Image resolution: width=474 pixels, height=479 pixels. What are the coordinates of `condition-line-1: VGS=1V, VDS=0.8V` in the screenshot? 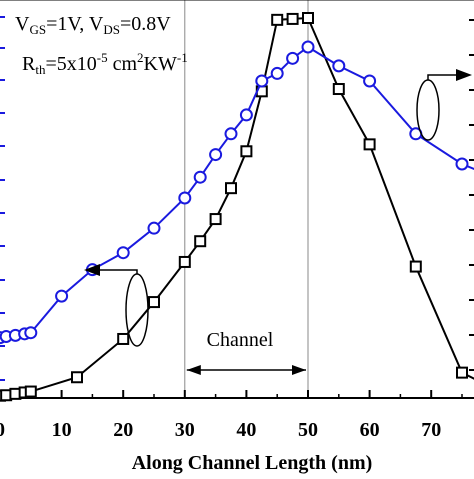 It's located at (93, 25).